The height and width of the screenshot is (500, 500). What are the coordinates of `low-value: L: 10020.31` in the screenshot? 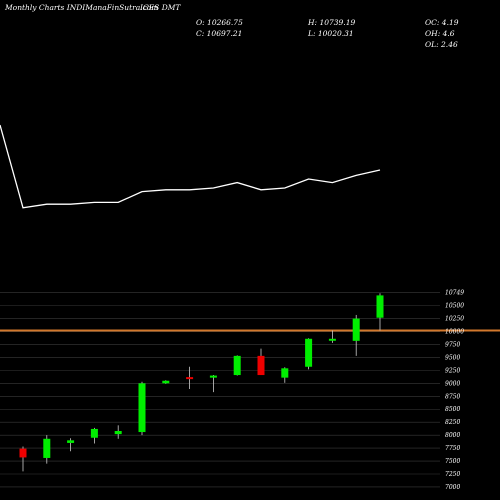 It's located at (331, 33).